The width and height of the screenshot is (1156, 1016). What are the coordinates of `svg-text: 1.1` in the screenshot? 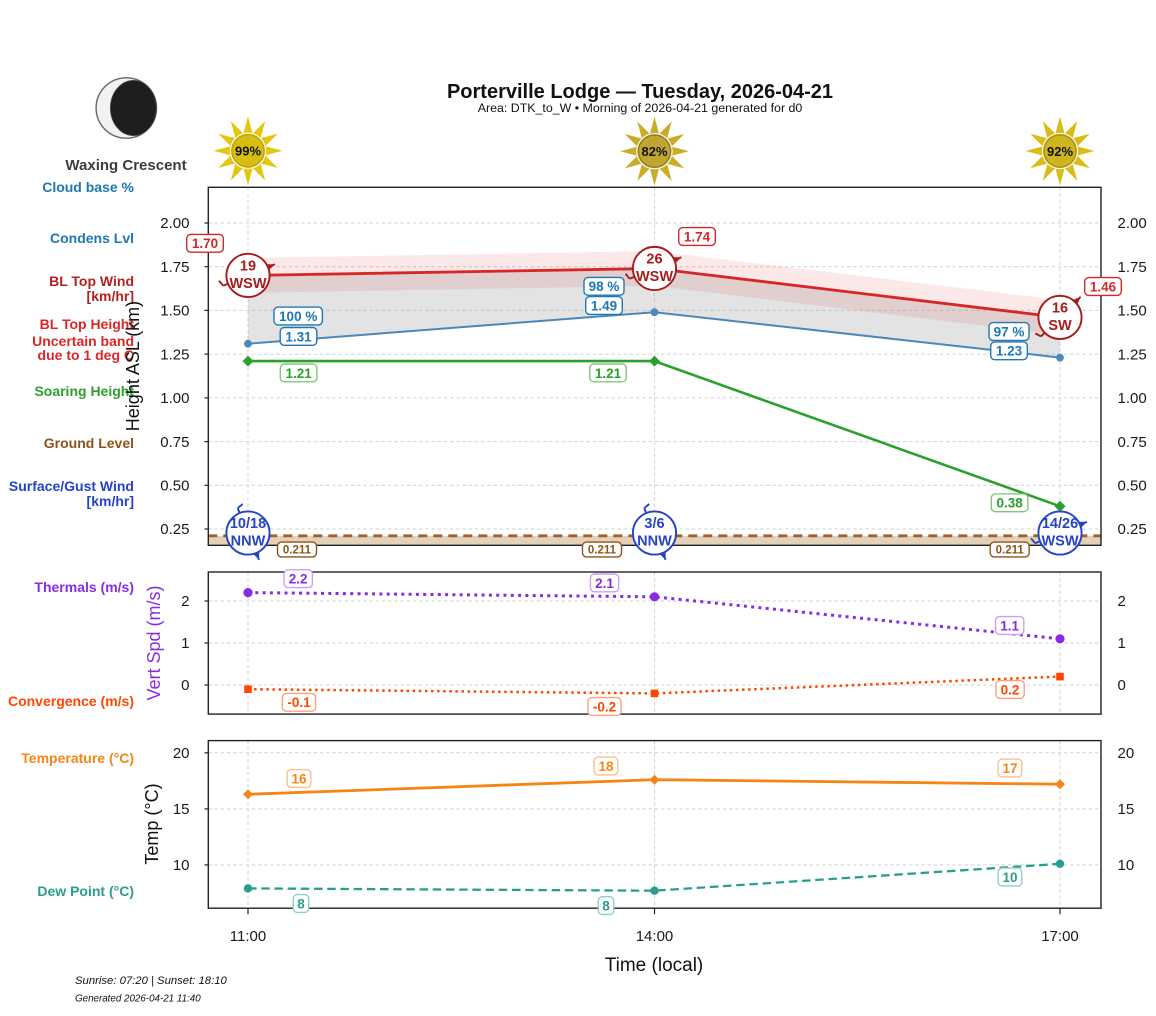 It's located at (1009, 625).